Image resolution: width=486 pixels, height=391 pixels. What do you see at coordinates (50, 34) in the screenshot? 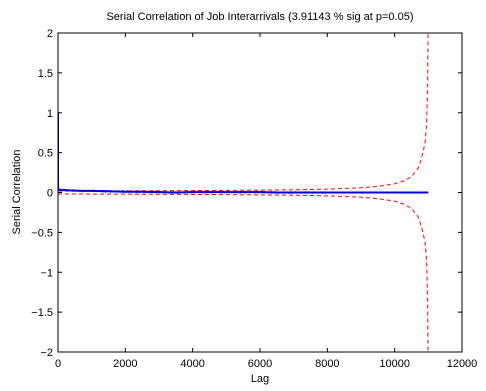
I see `y-tick-label: 2` at bounding box center [50, 34].